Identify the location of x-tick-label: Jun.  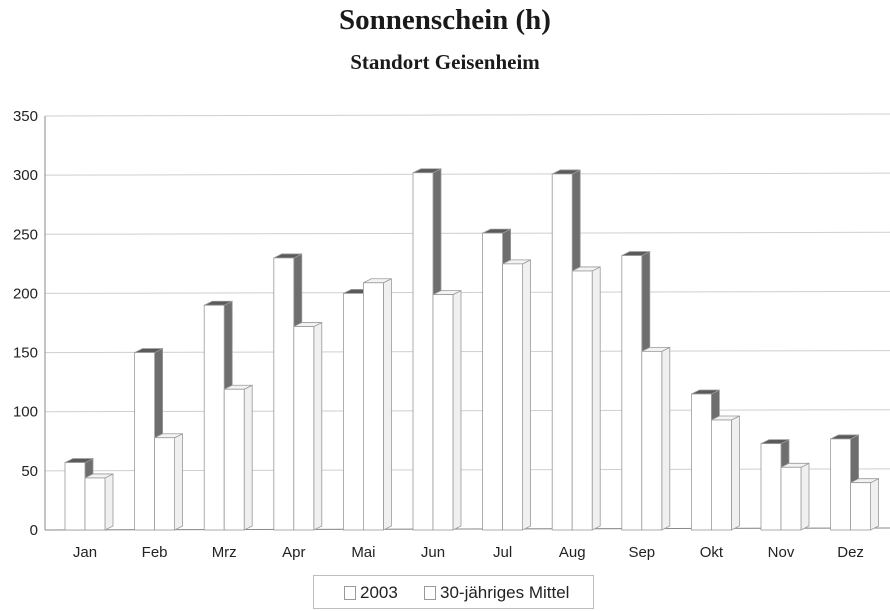
(433, 552).